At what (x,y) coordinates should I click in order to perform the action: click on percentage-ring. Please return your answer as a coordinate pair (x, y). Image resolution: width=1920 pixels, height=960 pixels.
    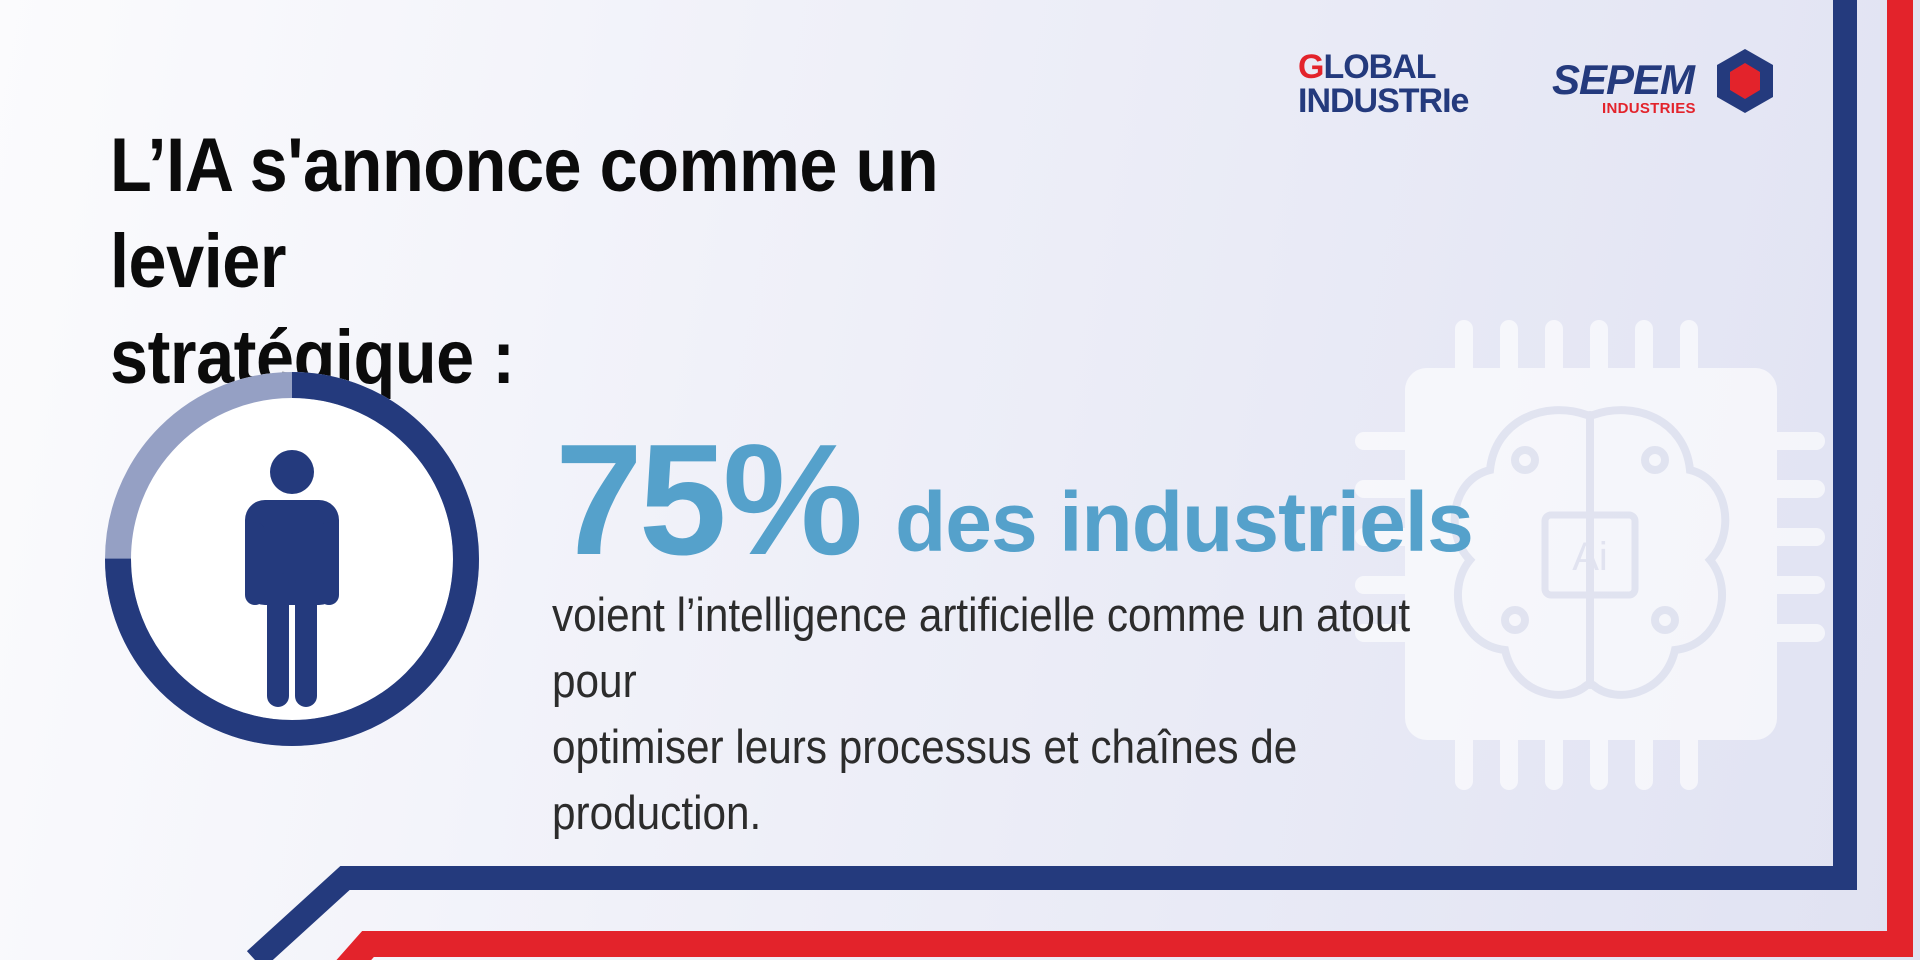
    Looking at the image, I should click on (292, 559).